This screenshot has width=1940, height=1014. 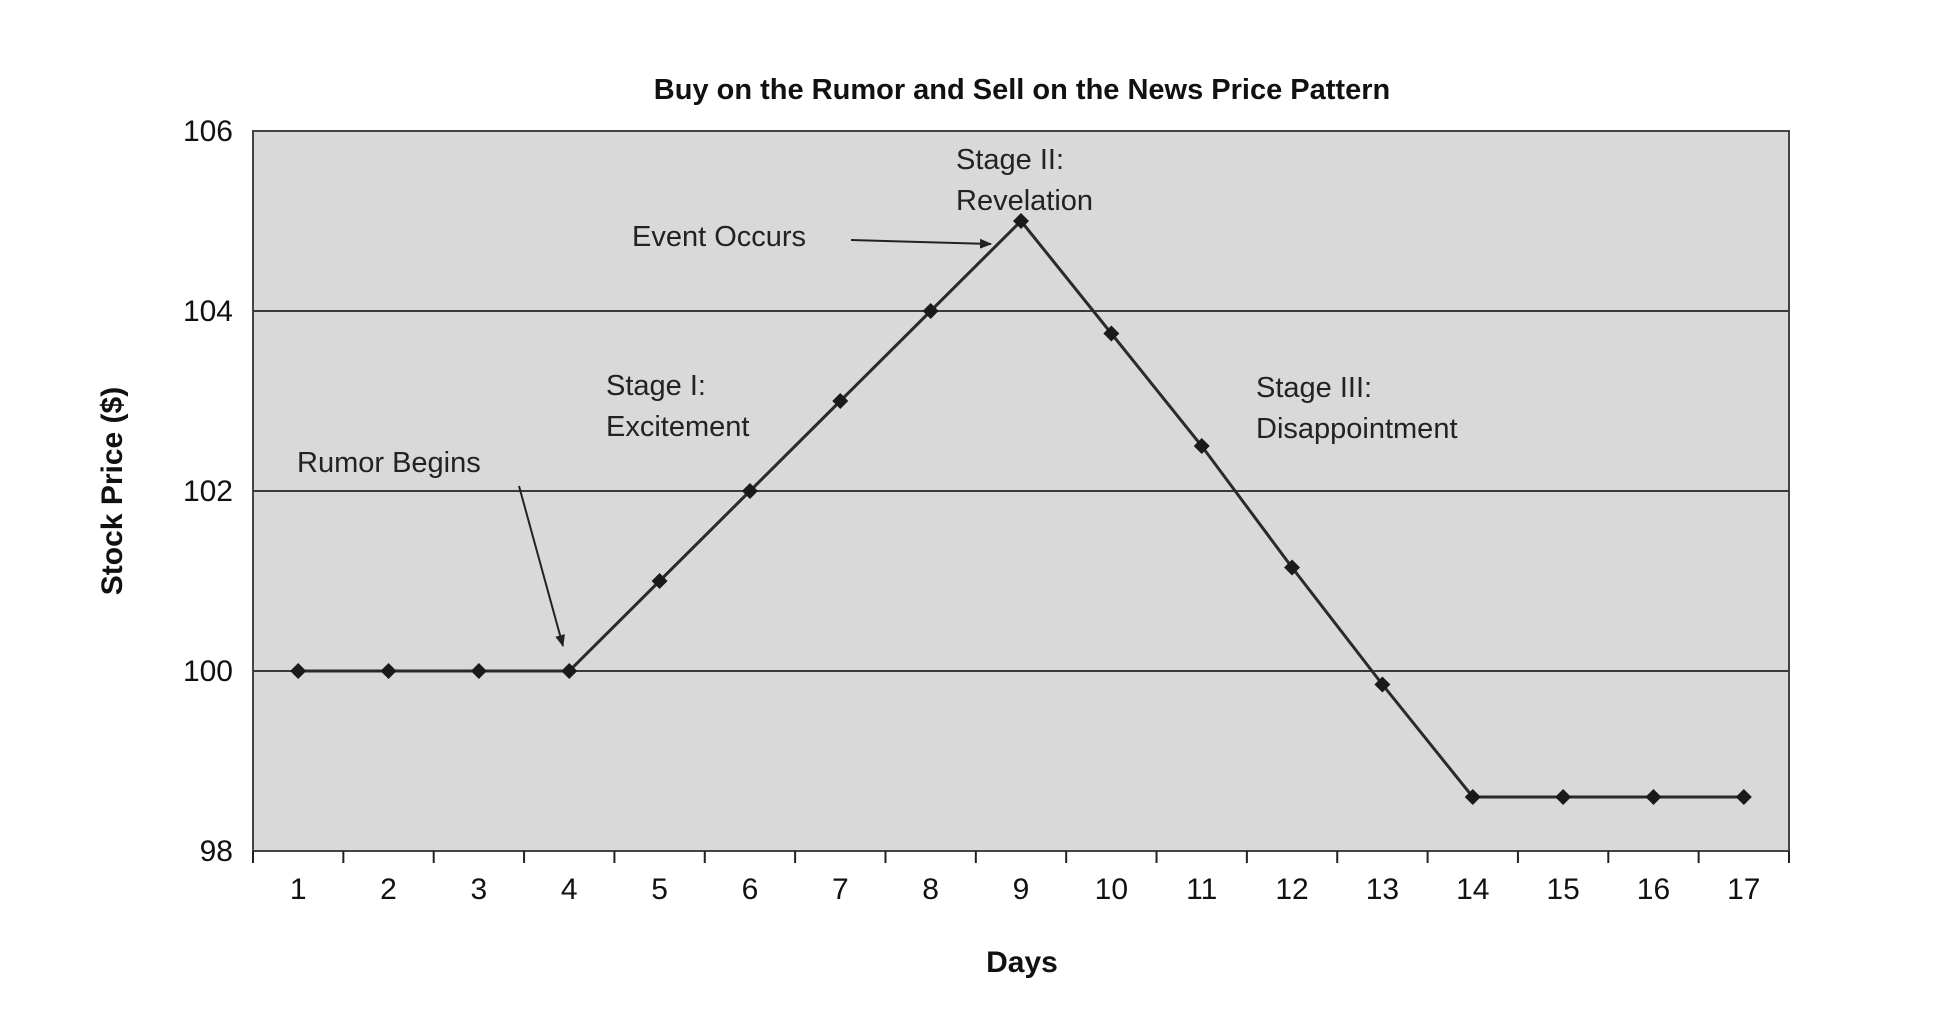 I want to click on y-tick-label: 98, so click(x=216, y=851).